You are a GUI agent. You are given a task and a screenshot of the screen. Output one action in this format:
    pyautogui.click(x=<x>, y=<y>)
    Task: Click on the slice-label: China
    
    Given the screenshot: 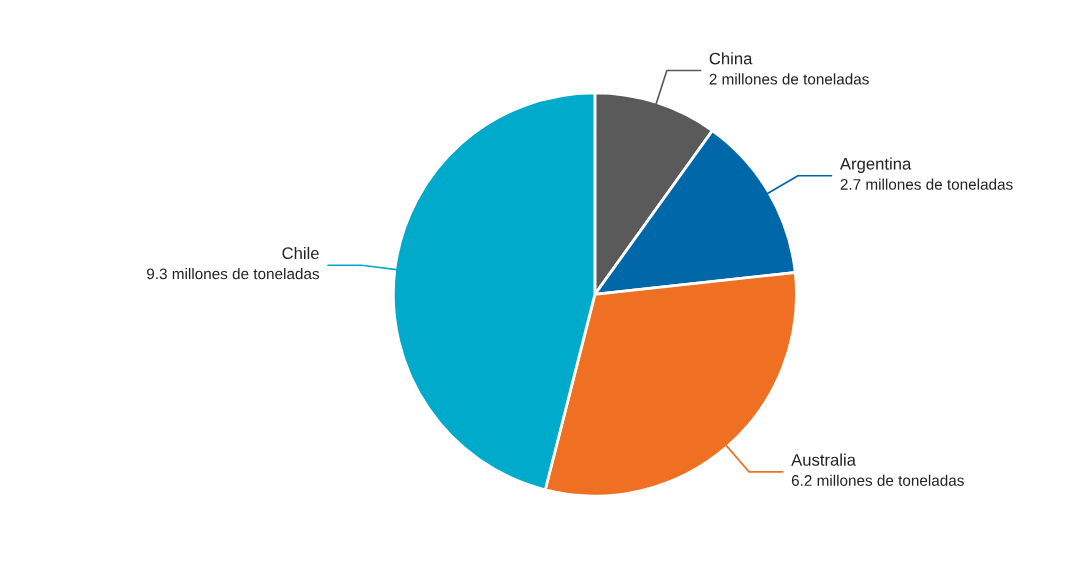 What is the action you would take?
    pyautogui.click(x=731, y=58)
    